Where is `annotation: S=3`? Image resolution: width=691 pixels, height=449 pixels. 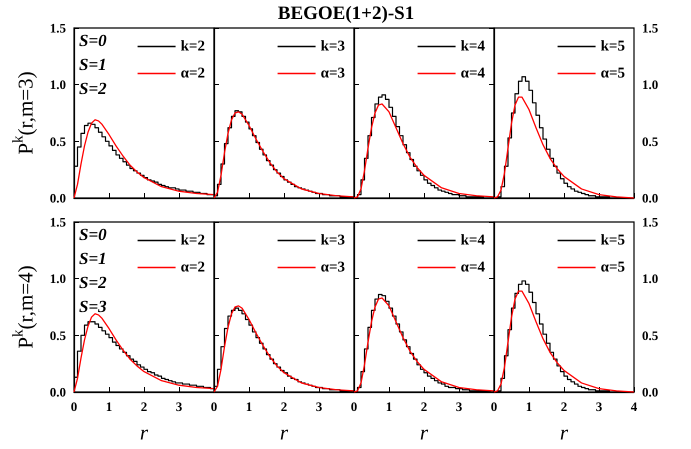
annotation: S=3 is located at coordinates (93, 306).